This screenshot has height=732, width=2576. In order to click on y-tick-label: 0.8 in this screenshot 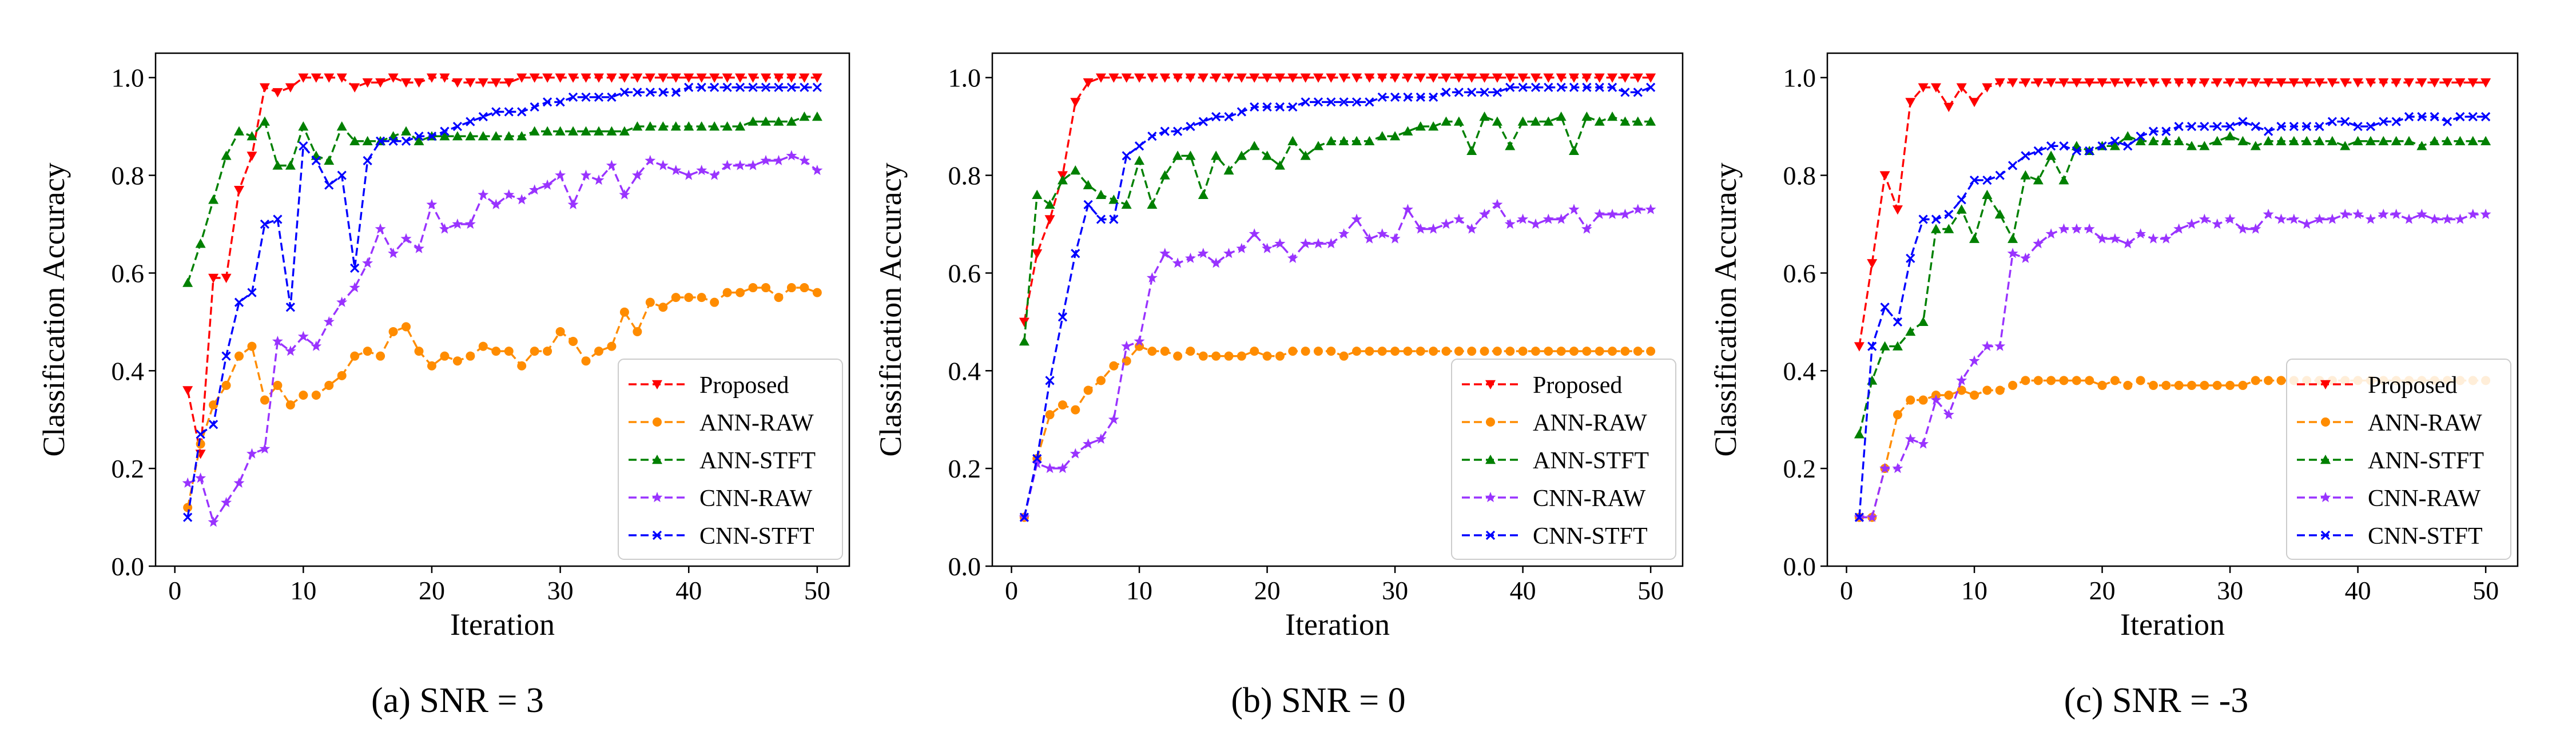, I will do `click(964, 175)`.